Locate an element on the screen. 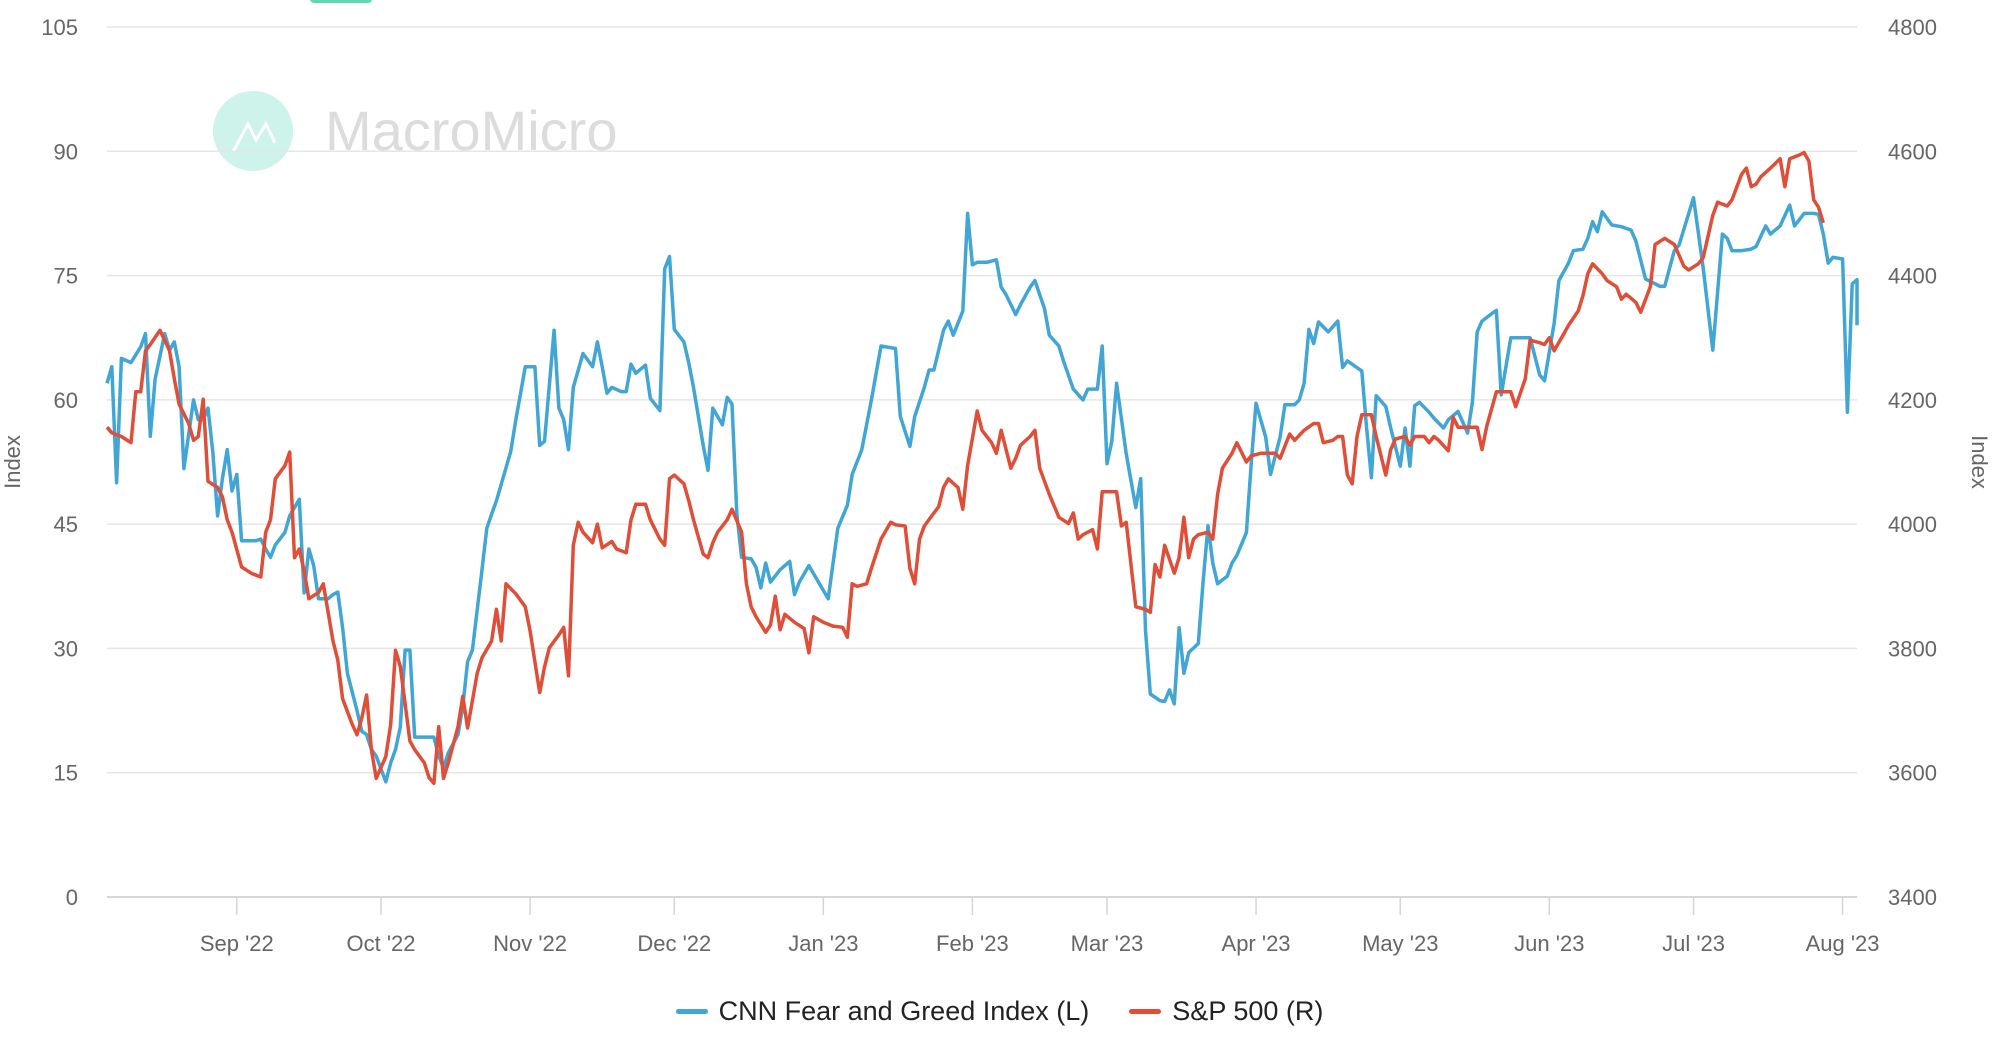 The width and height of the screenshot is (1999, 1057). y-left-tick-label: 105 is located at coordinates (59, 27).